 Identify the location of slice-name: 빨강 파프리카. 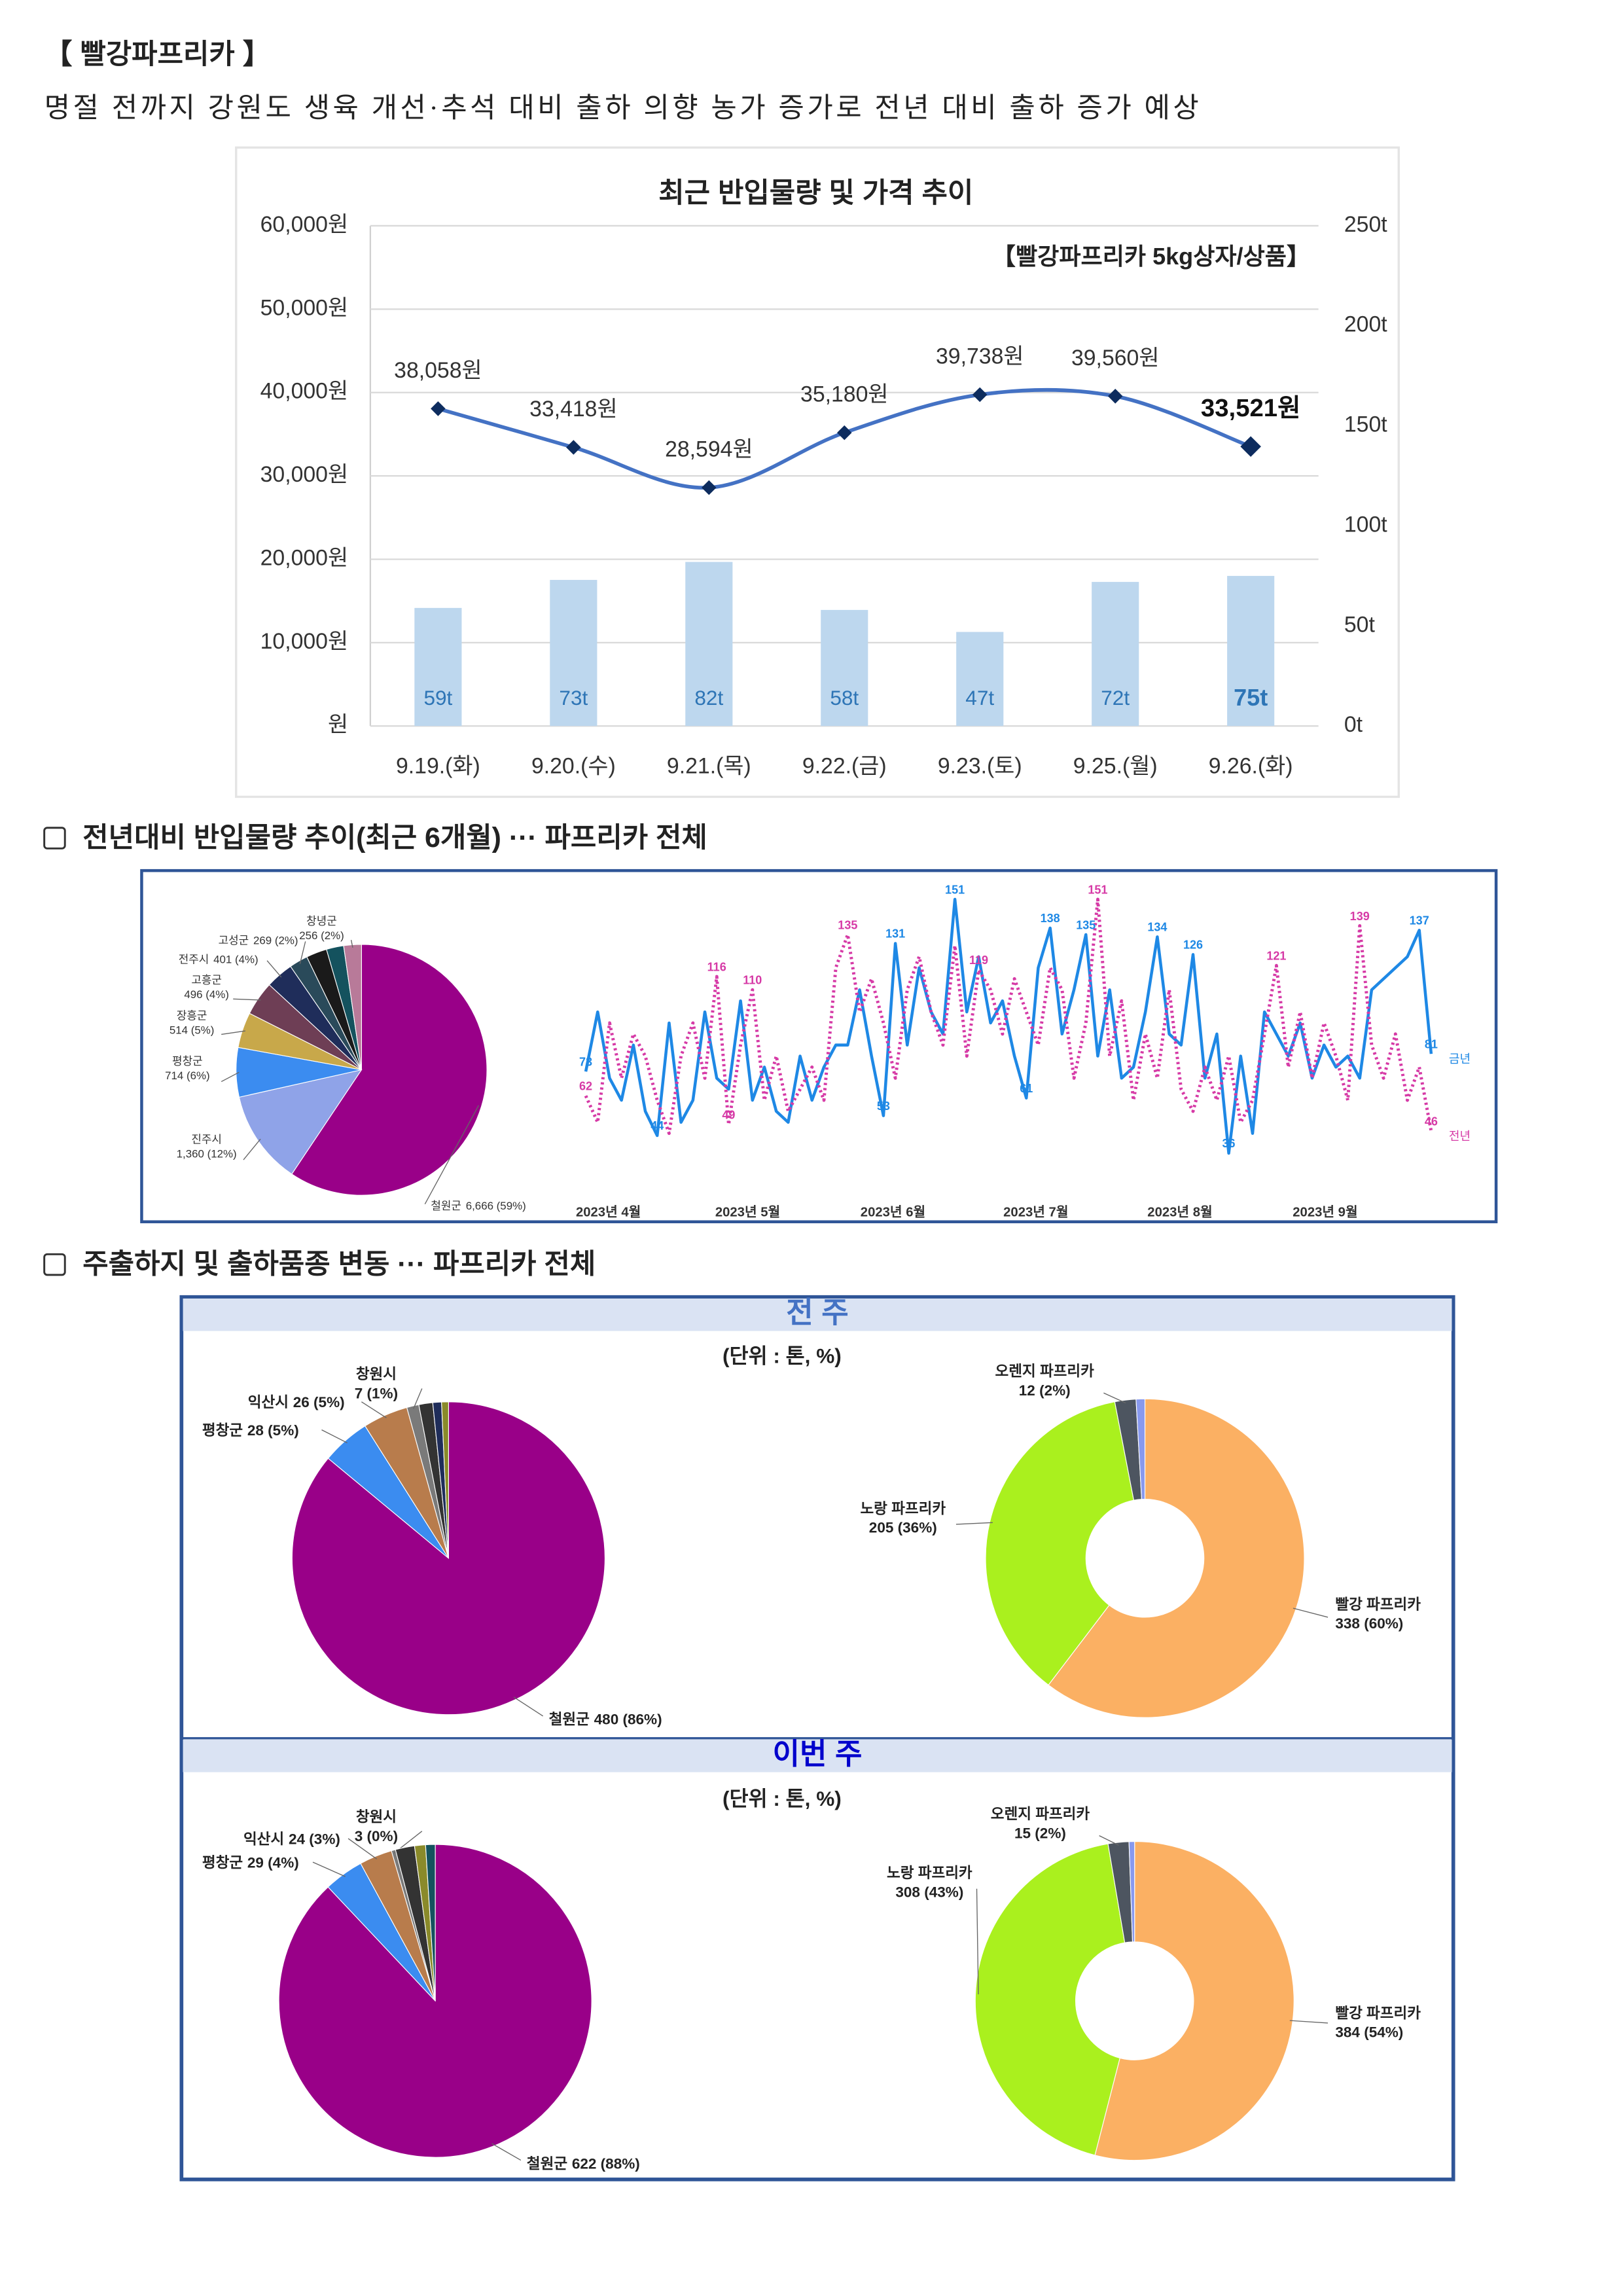
(1378, 2013).